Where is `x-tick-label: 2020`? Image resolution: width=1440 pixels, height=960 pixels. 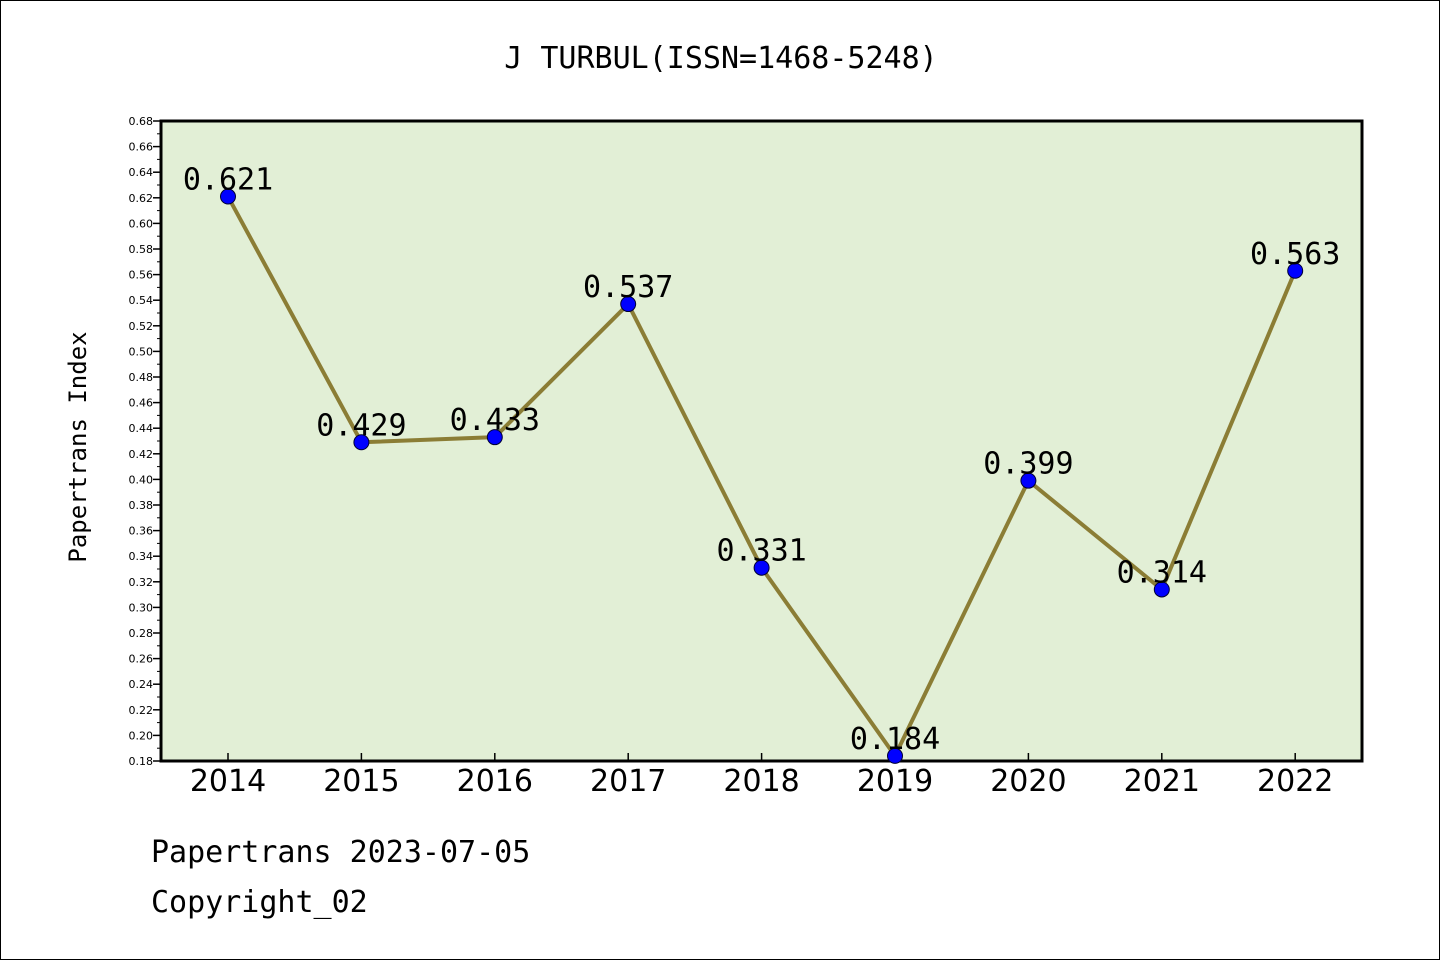
x-tick-label: 2020 is located at coordinates (1028, 781).